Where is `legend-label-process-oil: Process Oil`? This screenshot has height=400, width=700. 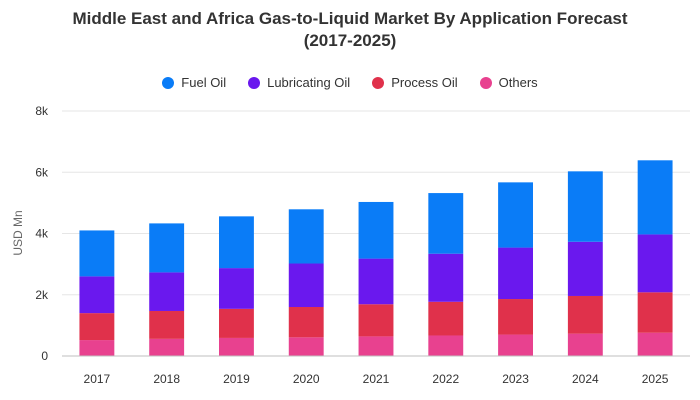 legend-label-process-oil: Process Oil is located at coordinates (424, 82).